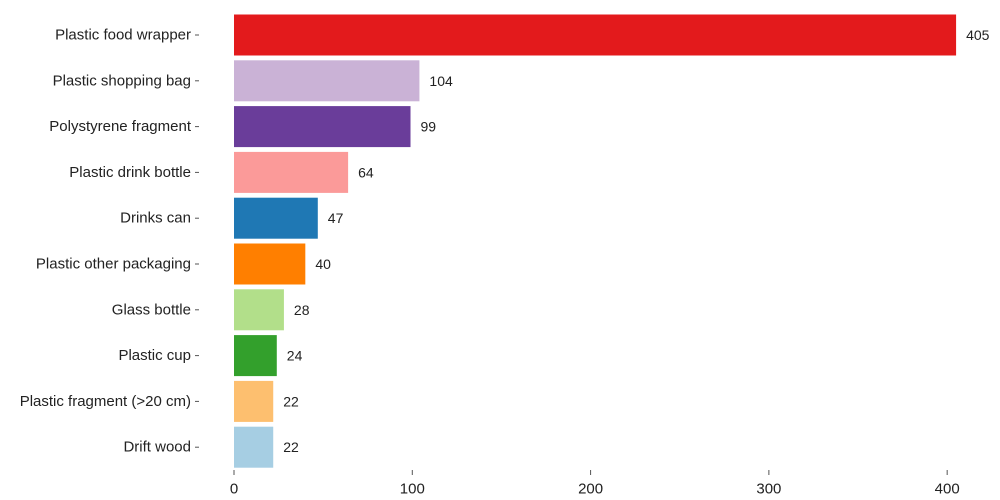 This screenshot has height=500, width=1000. What do you see at coordinates (157, 447) in the screenshot?
I see `category-label-drift-wood: Drift wood` at bounding box center [157, 447].